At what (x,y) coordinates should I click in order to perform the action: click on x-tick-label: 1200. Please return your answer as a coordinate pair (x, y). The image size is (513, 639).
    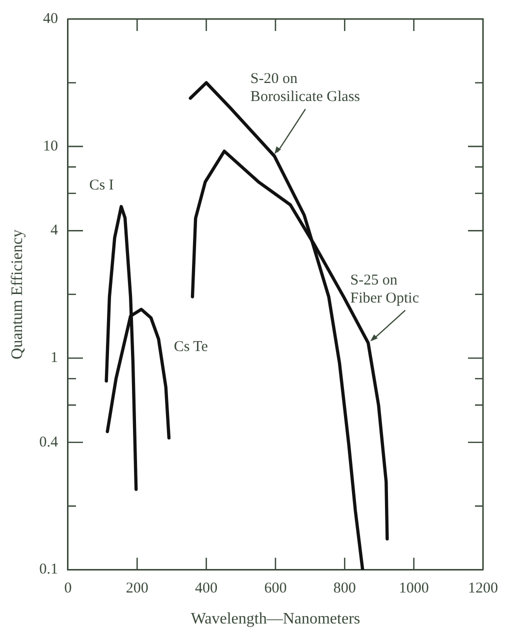
    Looking at the image, I should click on (483, 588).